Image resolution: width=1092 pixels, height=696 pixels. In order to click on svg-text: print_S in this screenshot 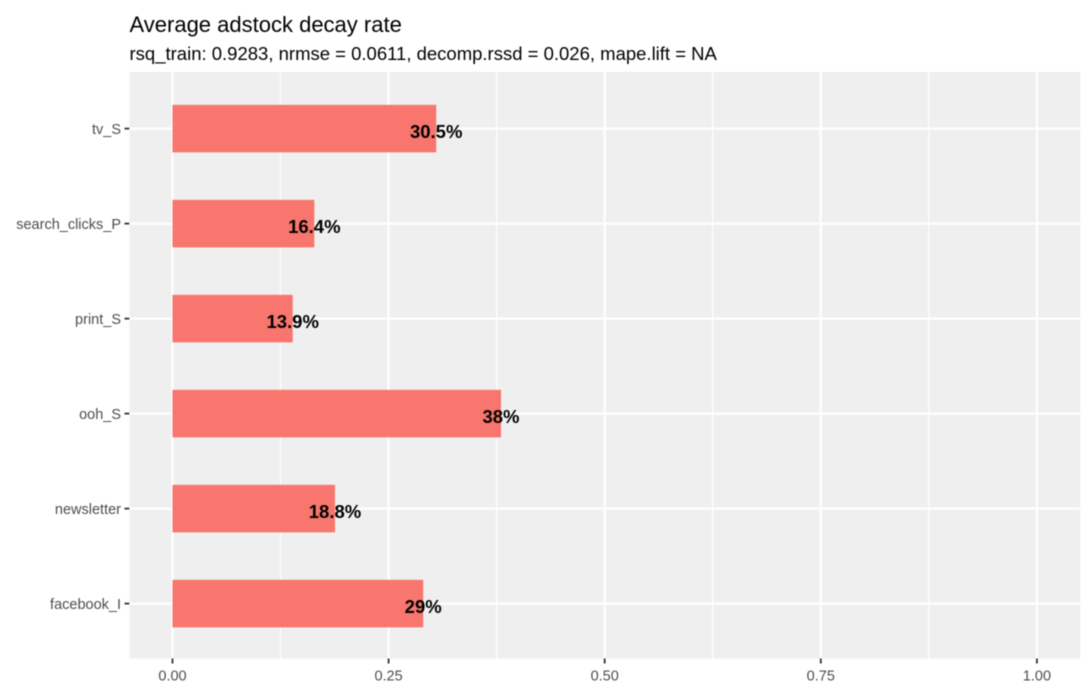, I will do `click(98, 320)`.